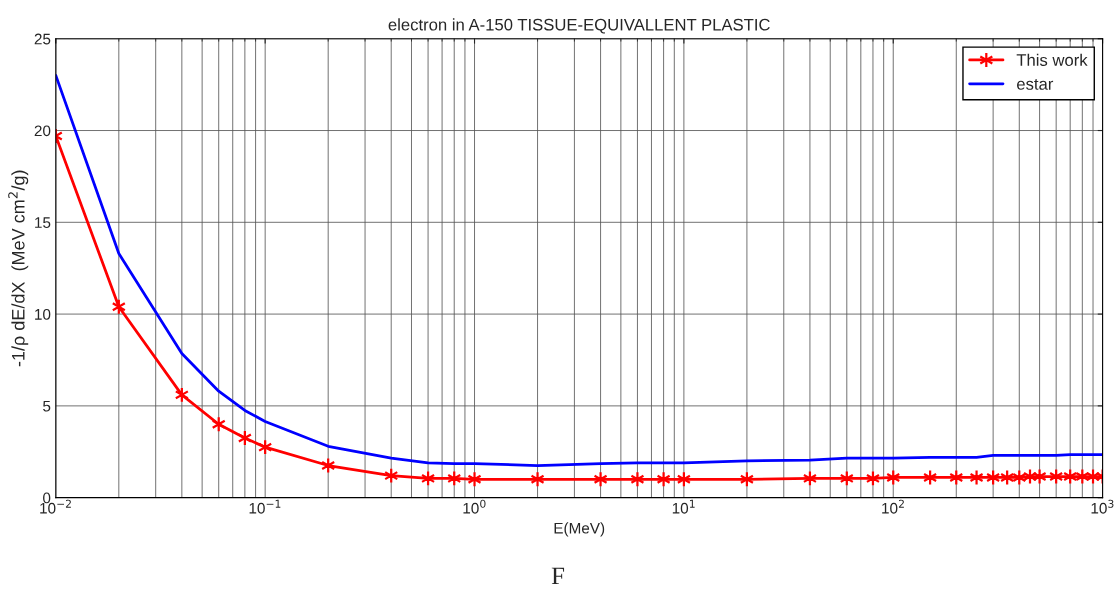  What do you see at coordinates (1052, 59) in the screenshot?
I see `legend-label: This work` at bounding box center [1052, 59].